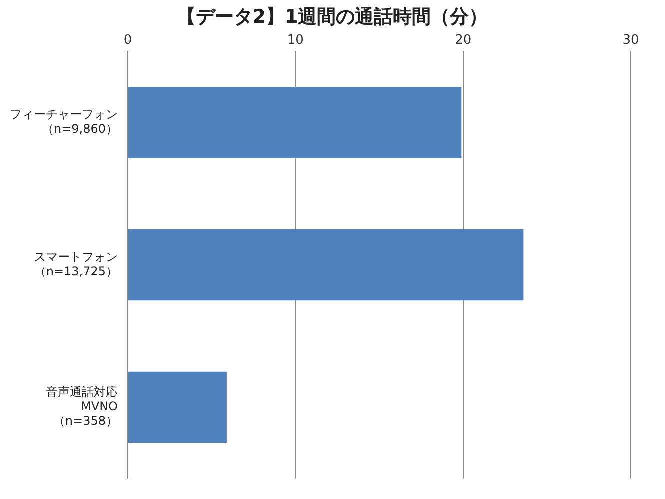 The image size is (665, 499). I want to click on x-tick-label: 10, so click(295, 40).